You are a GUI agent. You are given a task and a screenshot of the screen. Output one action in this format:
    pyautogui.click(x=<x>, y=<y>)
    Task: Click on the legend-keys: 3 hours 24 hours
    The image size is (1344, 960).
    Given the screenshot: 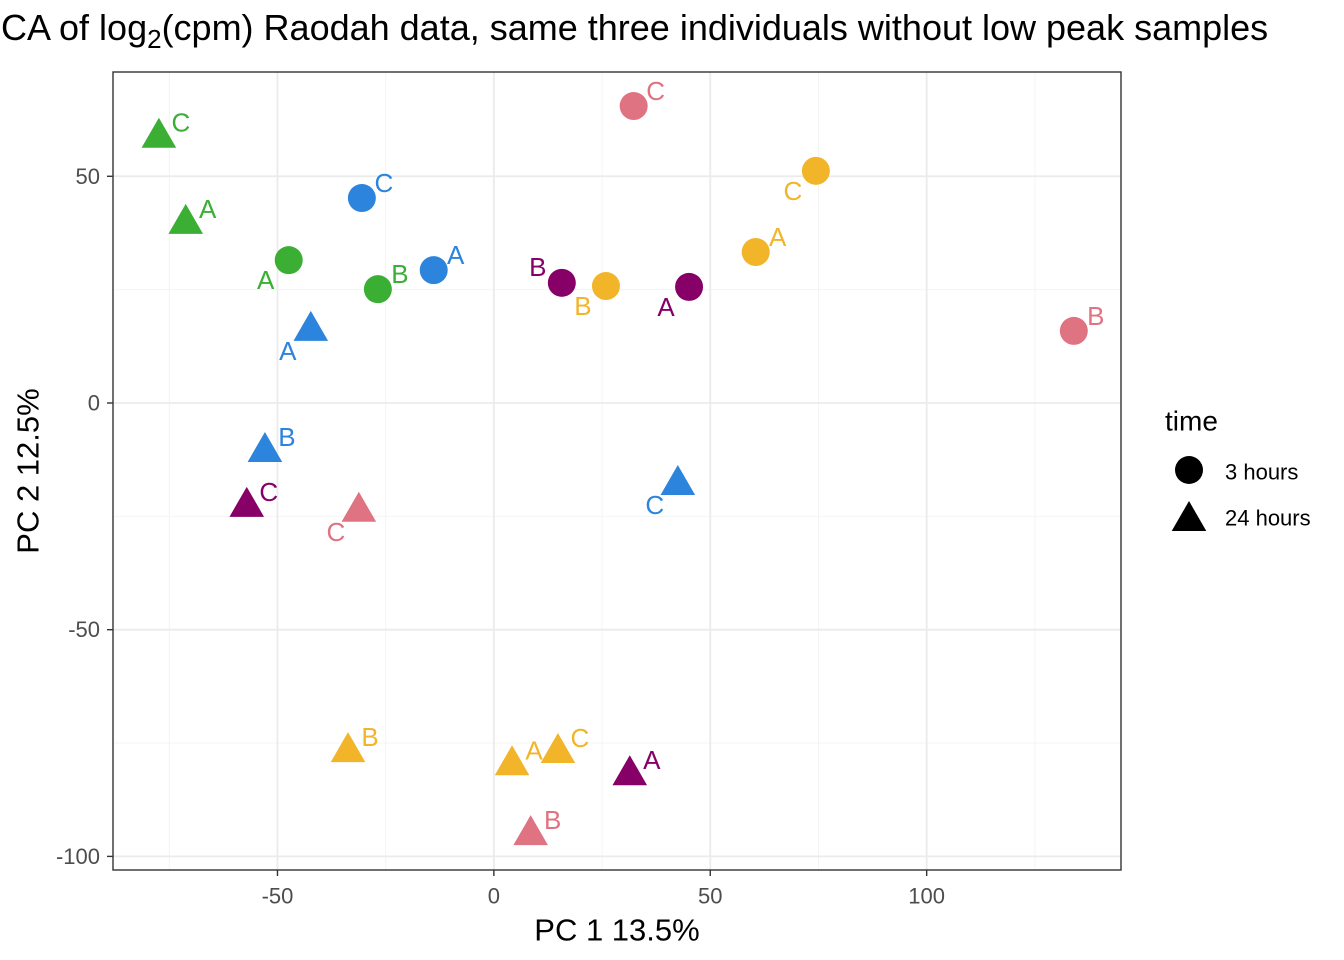 What is the action you would take?
    pyautogui.click(x=1241, y=493)
    